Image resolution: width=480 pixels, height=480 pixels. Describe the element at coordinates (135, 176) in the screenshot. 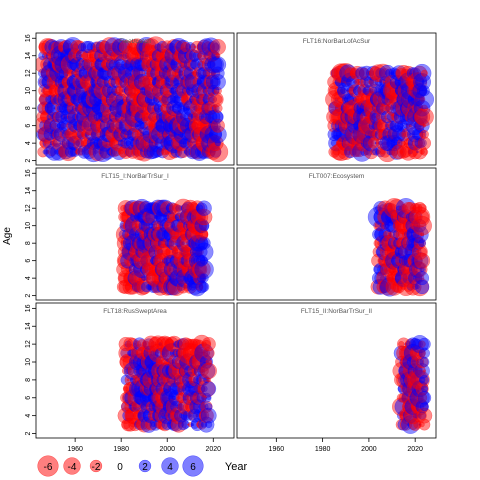

I see `panel-title: FLT15_I:NorBarTrSur_I` at that location.